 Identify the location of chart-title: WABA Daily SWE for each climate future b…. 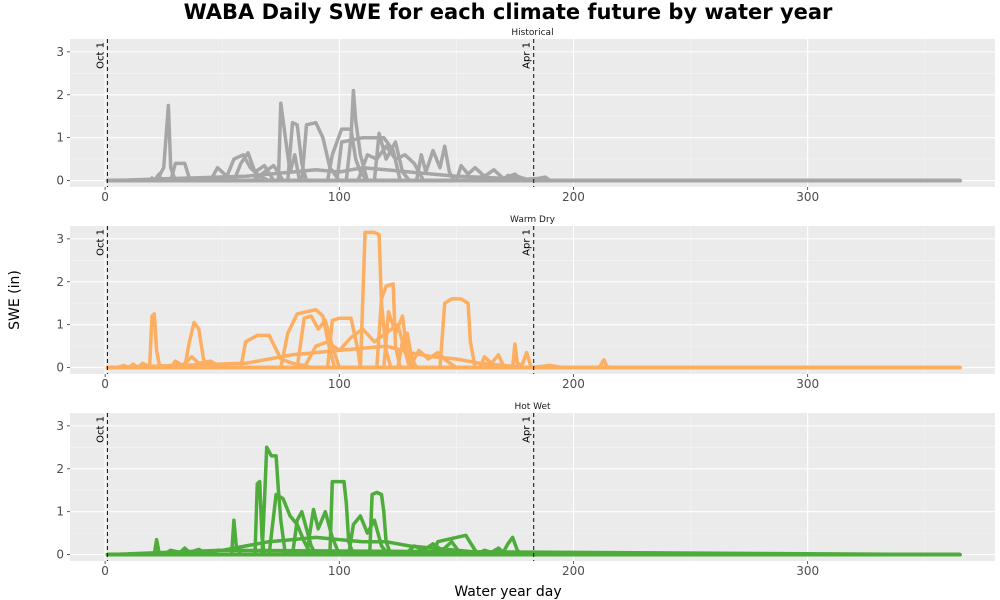
(508, 12).